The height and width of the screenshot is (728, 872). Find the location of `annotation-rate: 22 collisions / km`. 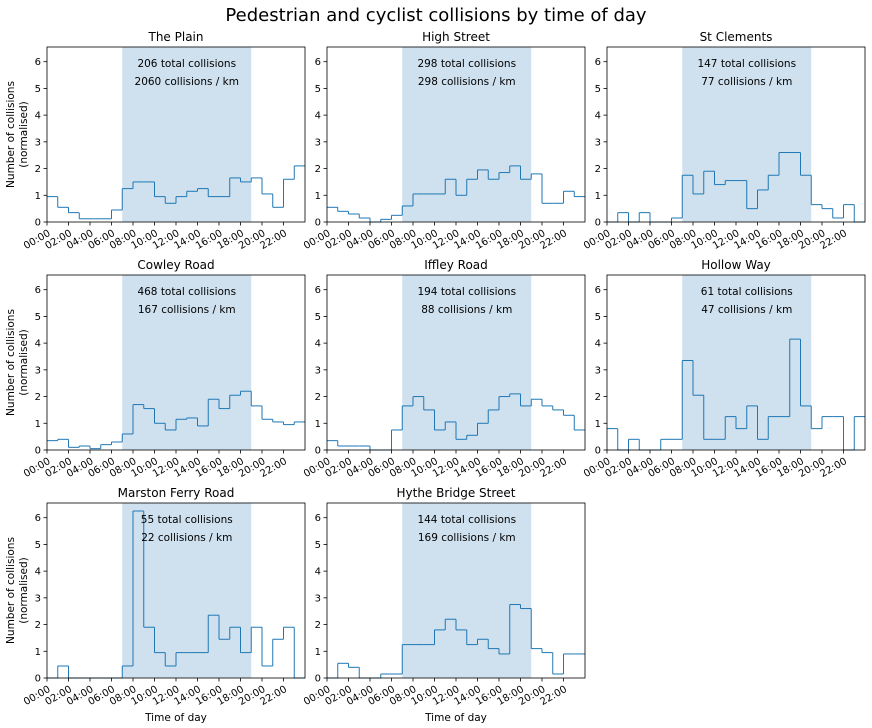

annotation-rate: 22 collisions / km is located at coordinates (186, 538).